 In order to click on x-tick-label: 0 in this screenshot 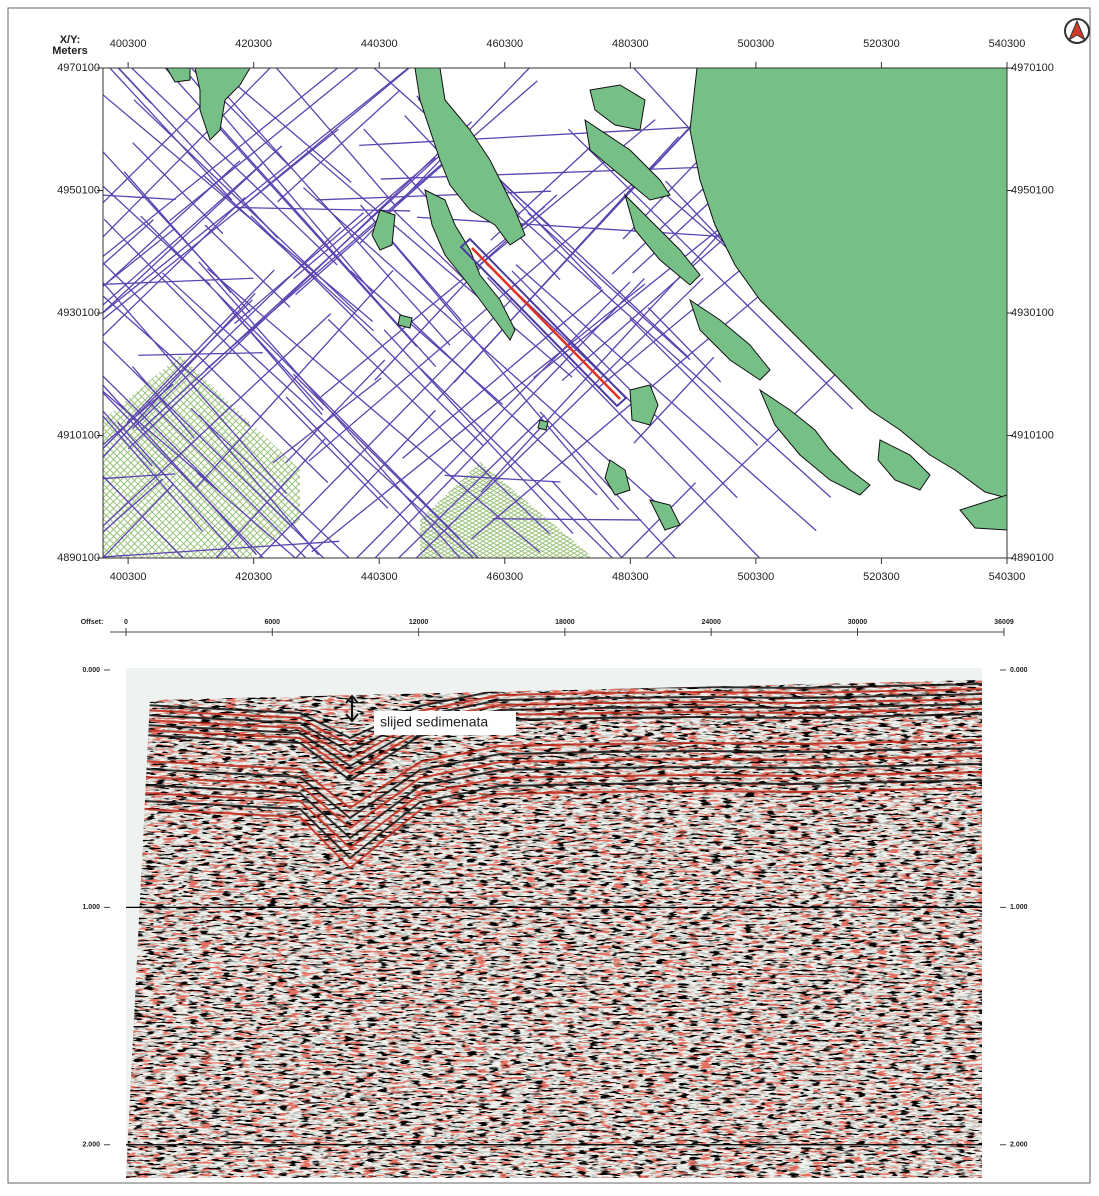, I will do `click(126, 622)`.